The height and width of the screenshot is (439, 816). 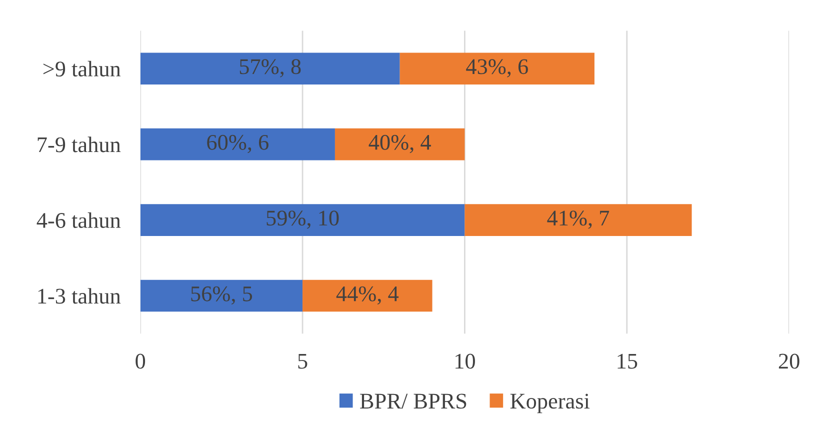 I want to click on y-tick-label: 4-6 tahun, so click(x=78, y=220).